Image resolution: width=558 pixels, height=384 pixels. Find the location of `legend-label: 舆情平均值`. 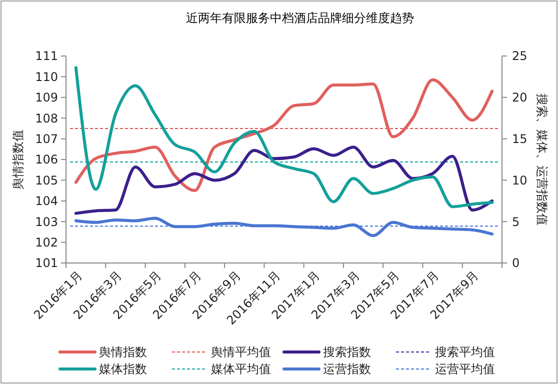

legend-label: 舆情平均值 is located at coordinates (241, 352).